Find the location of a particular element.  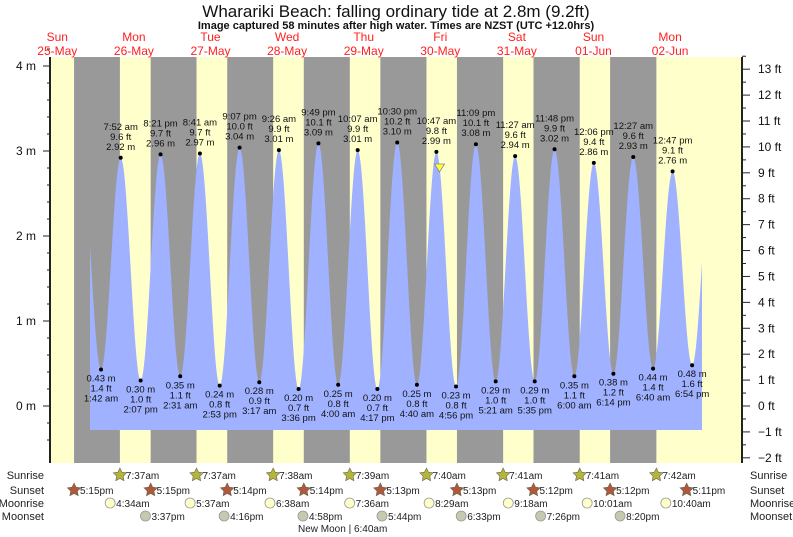

high-tide-label: 3.04 m is located at coordinates (239, 137).